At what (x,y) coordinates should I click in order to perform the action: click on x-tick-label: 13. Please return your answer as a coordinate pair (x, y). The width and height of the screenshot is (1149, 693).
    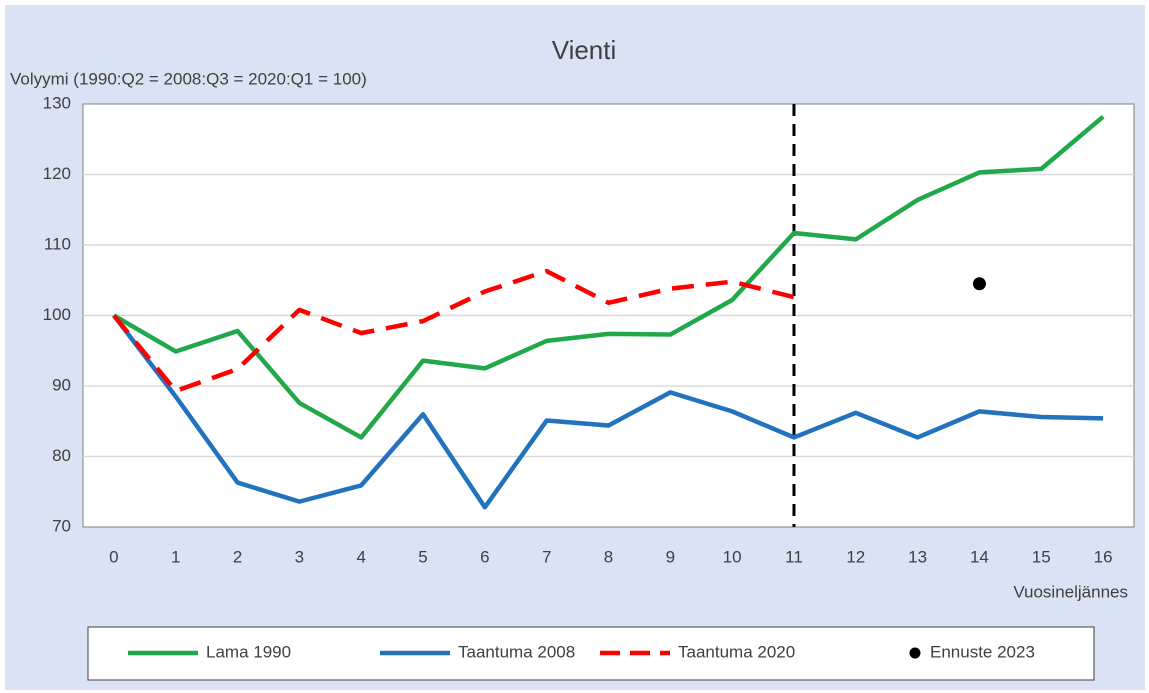
    Looking at the image, I should click on (917, 556).